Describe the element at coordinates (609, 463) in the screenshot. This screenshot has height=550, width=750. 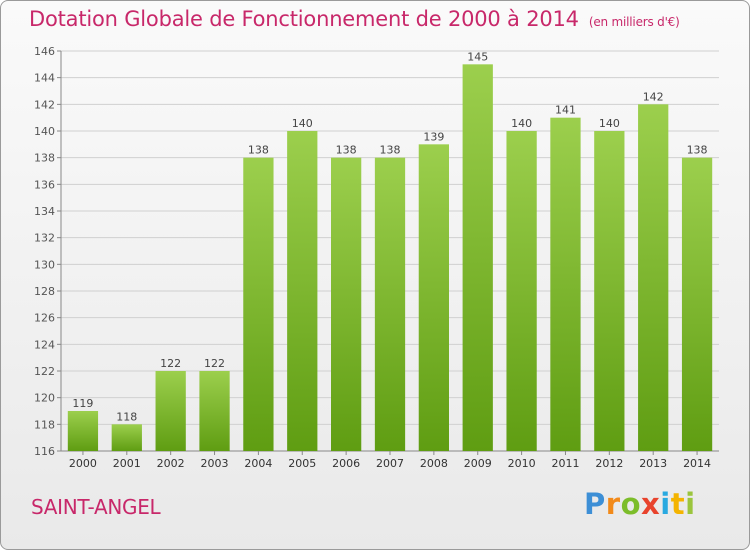
I see `x-tick-label: 2012` at that location.